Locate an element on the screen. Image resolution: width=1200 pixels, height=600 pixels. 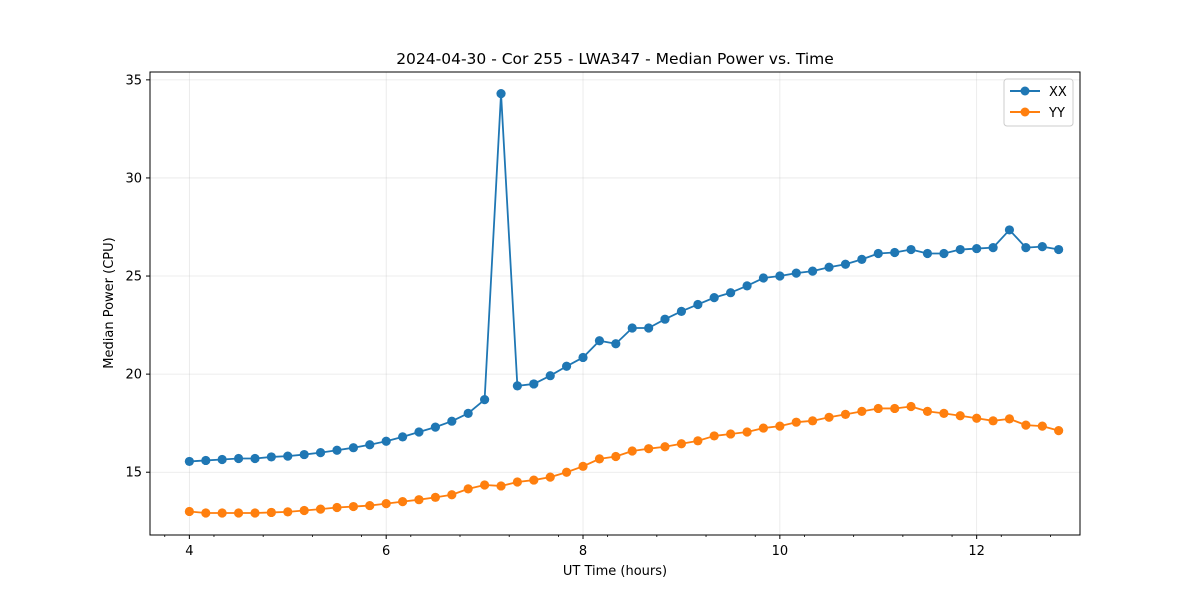
y-tick-label: 30 is located at coordinates (133, 178).